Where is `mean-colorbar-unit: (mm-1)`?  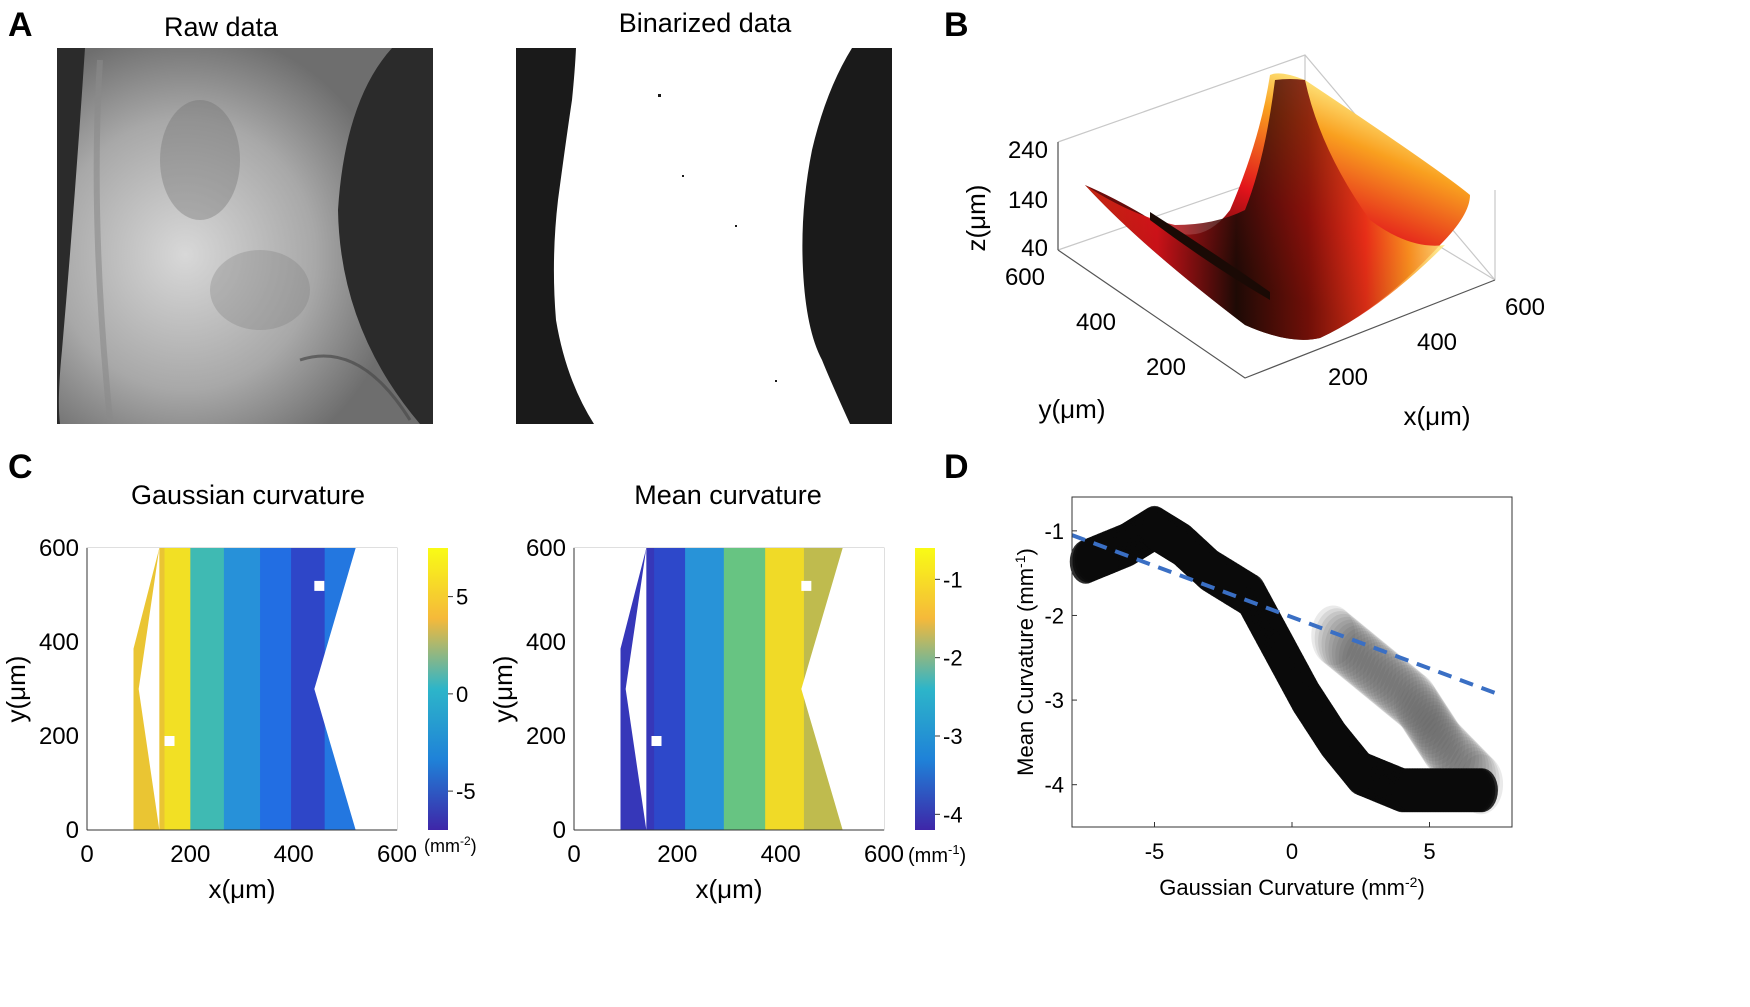 mean-colorbar-unit: (mm-1) is located at coordinates (937, 854).